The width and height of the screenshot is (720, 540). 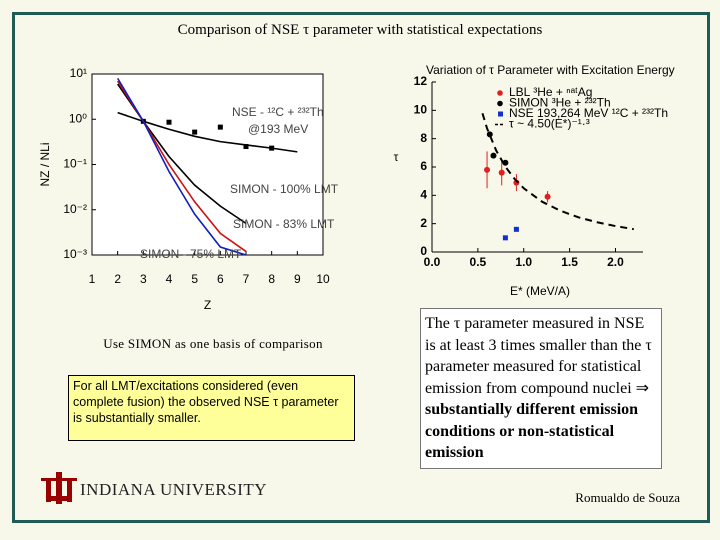 I want to click on author: Romualdo de Souza, so click(x=627, y=497).